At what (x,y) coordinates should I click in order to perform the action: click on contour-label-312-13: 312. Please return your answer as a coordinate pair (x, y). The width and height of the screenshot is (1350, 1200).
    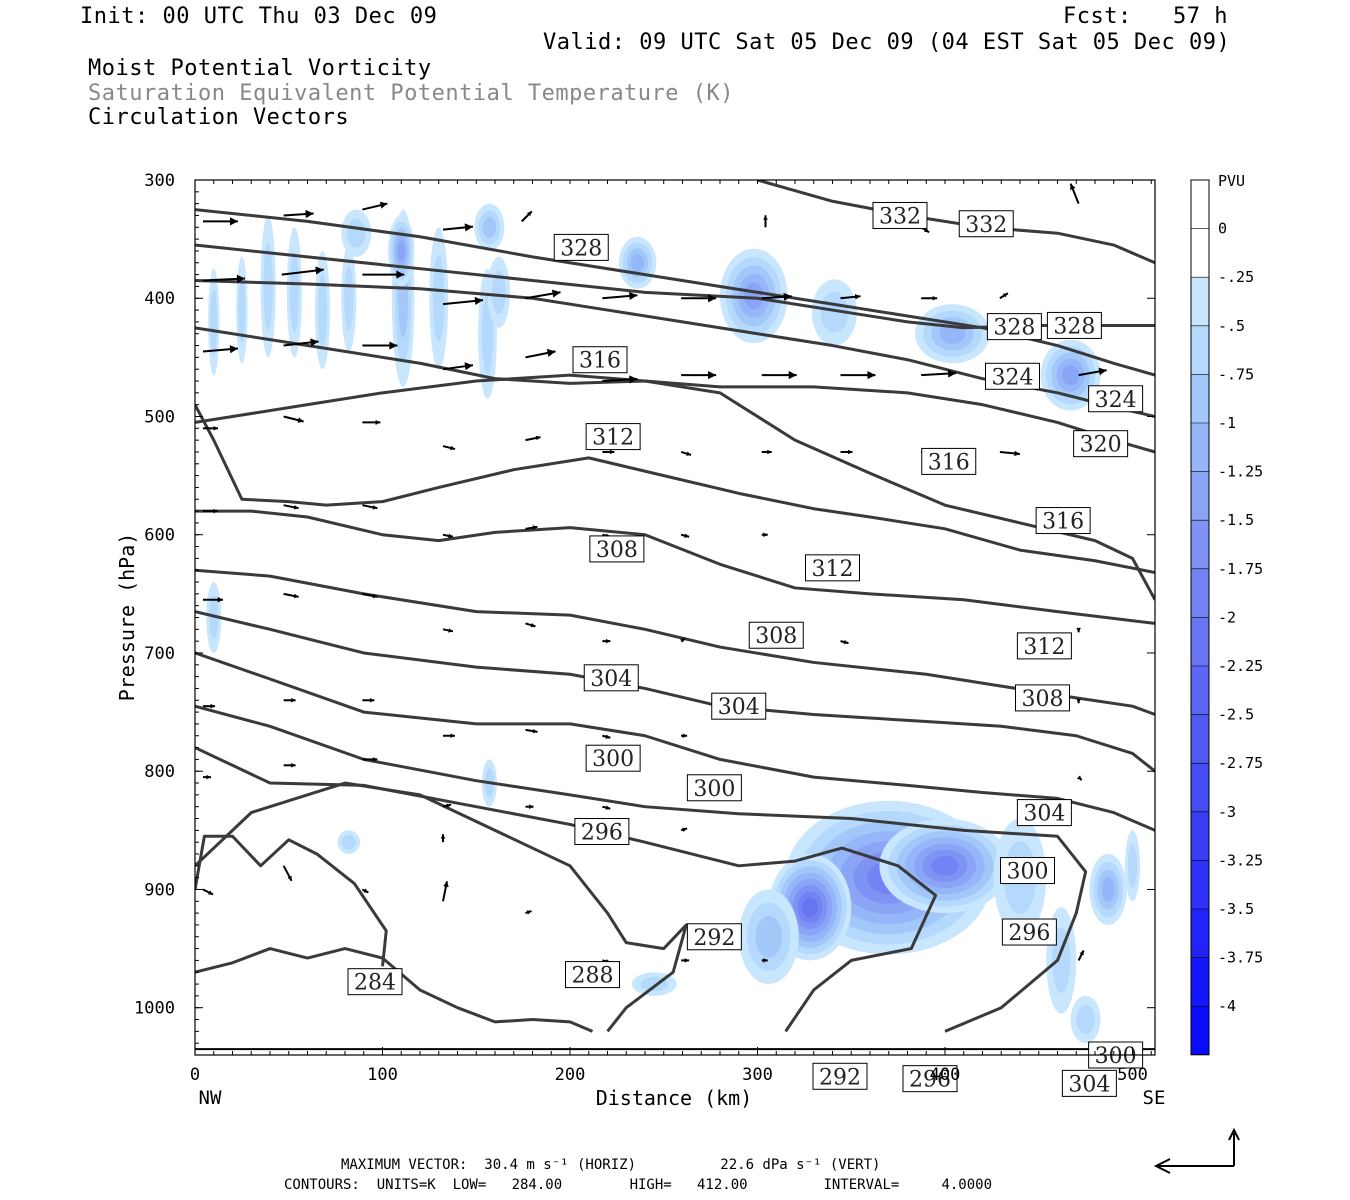
    Looking at the image, I should click on (832, 568).